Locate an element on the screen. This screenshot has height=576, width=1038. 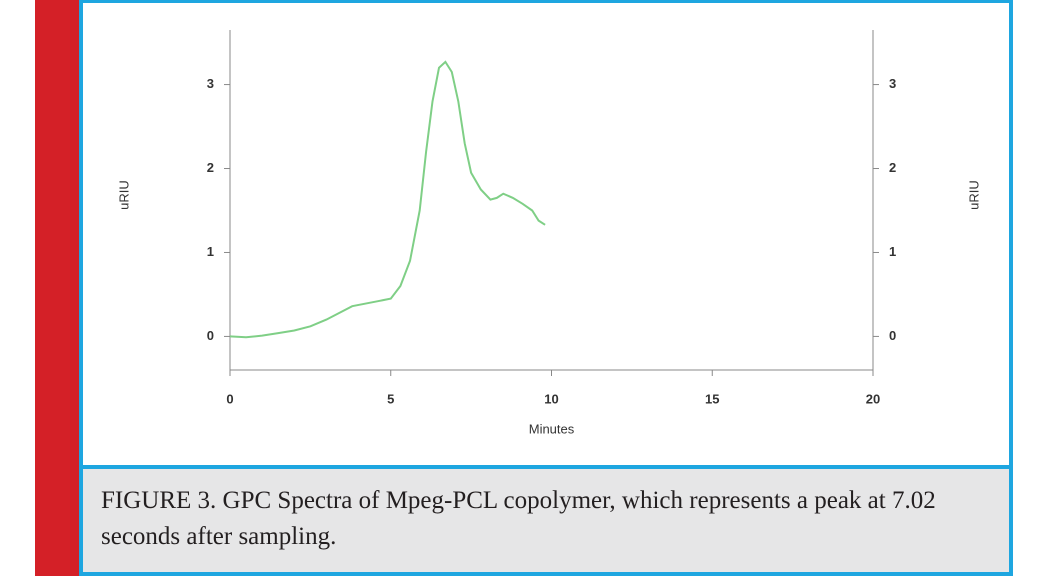
y2-tick-label: 3 is located at coordinates (892, 83).